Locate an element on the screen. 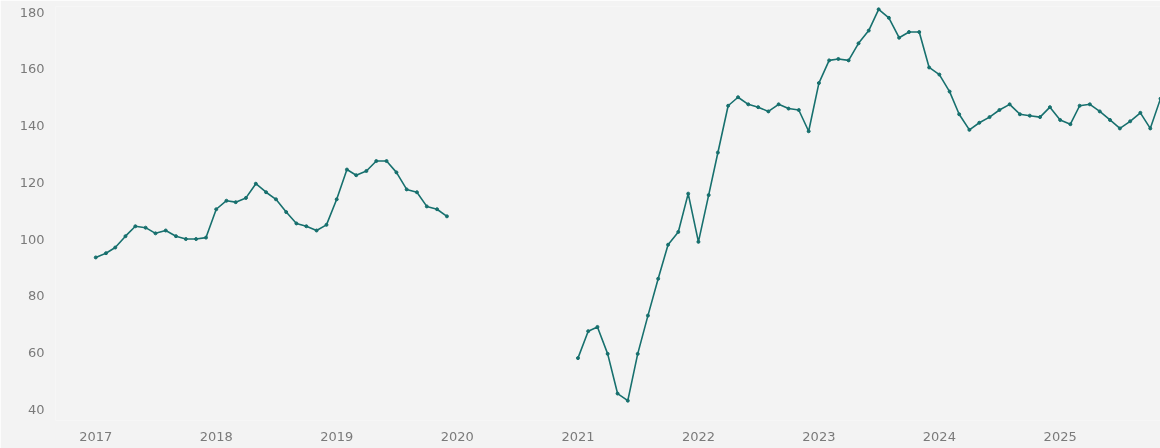 The height and width of the screenshot is (448, 1160). x-tick-label: 2022 is located at coordinates (698, 436).